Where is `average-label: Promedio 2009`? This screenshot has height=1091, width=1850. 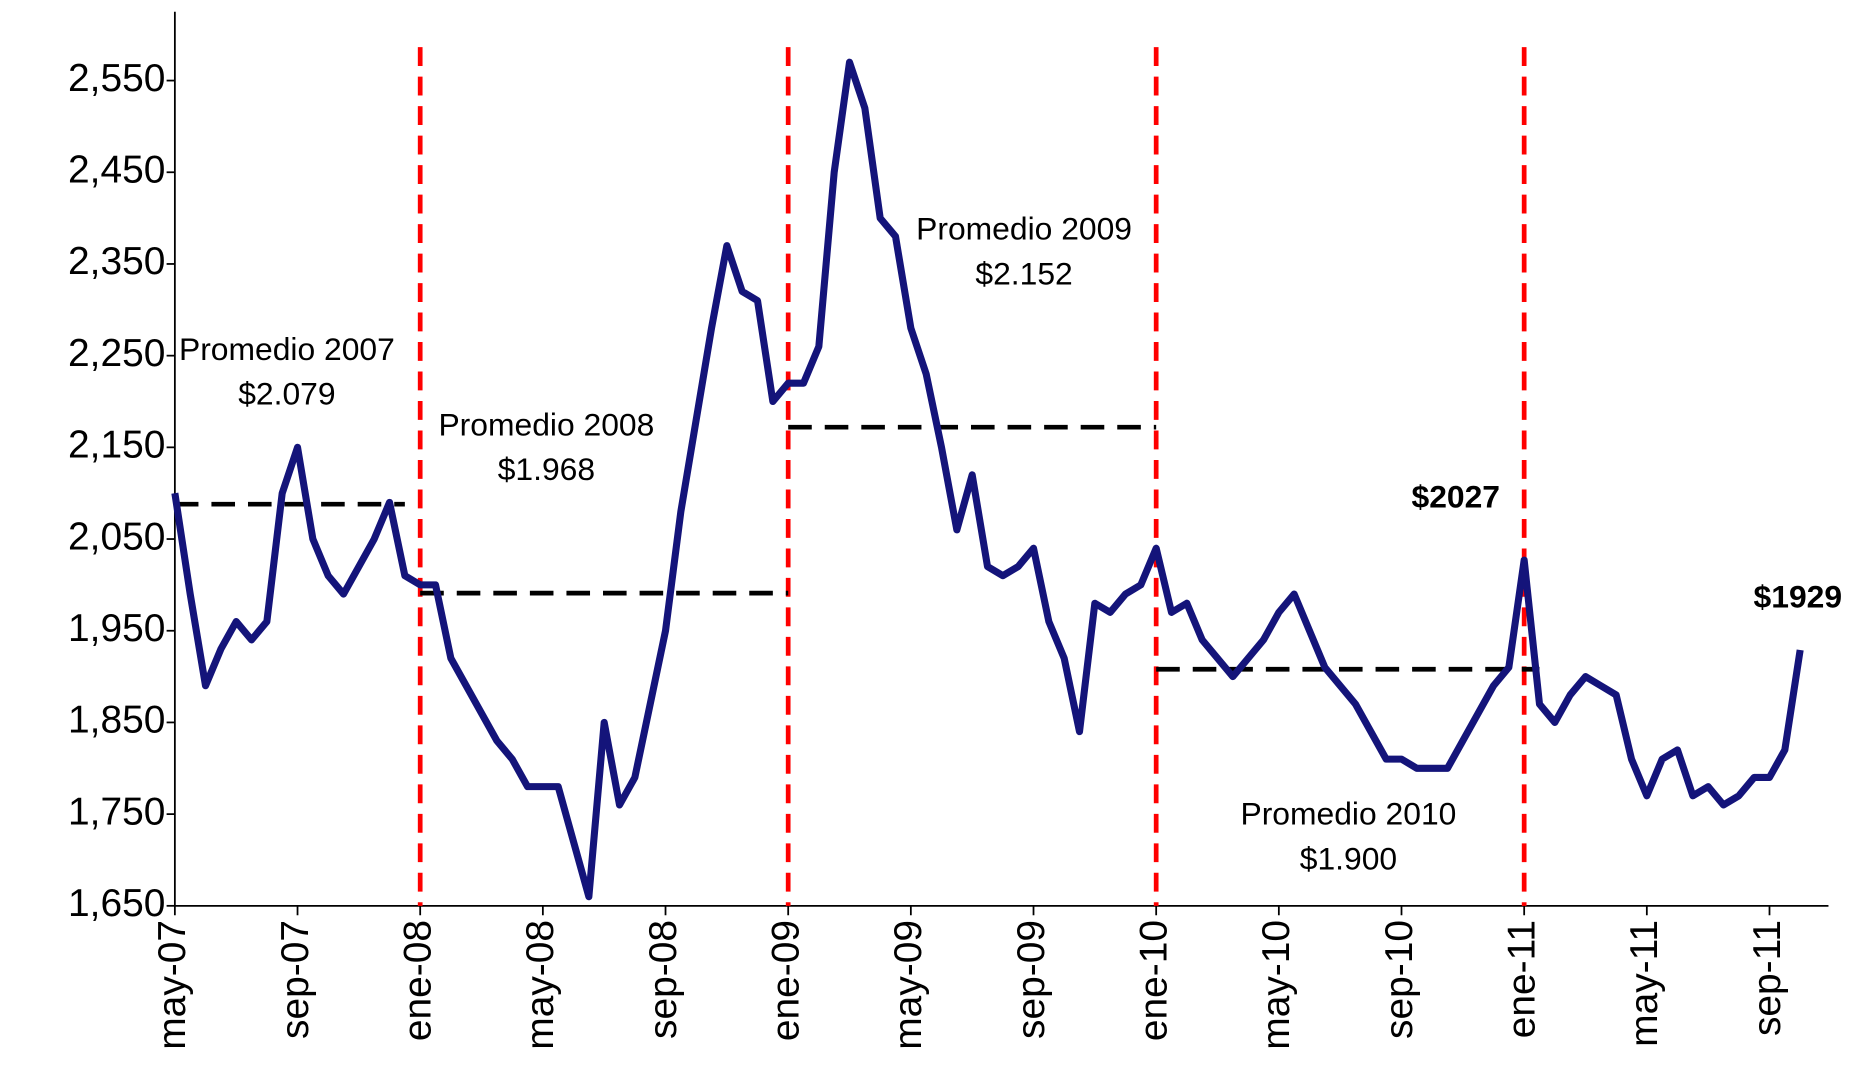 average-label: Promedio 2009 is located at coordinates (1024, 229).